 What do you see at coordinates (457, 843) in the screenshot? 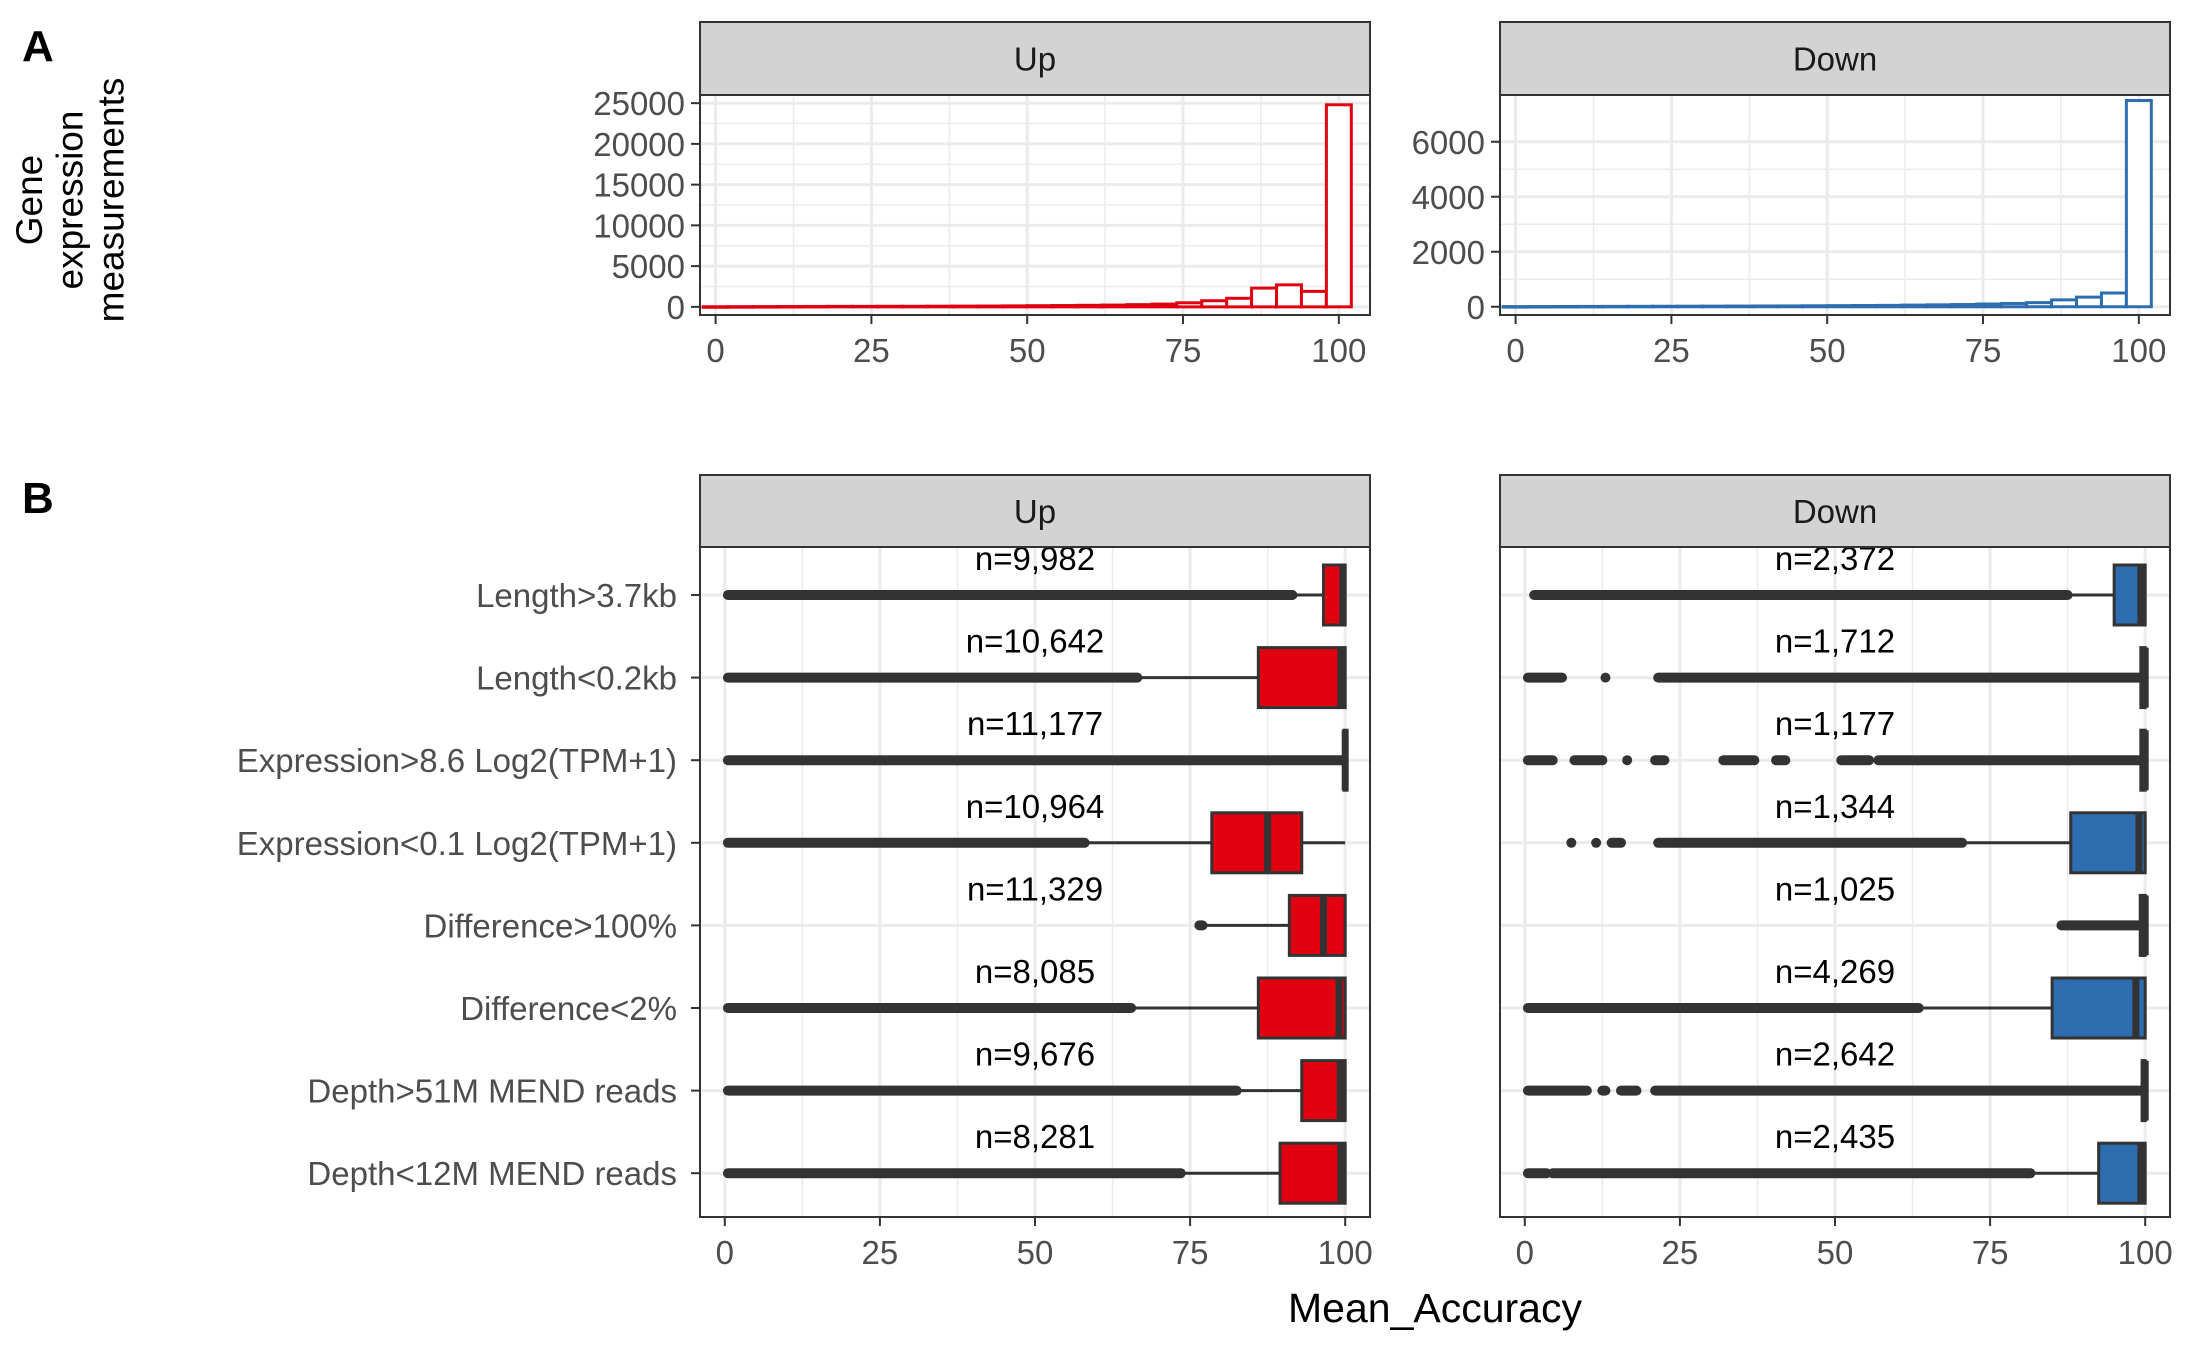
I see `category-label: Expression<0.1 Log2(TPM+1)` at bounding box center [457, 843].